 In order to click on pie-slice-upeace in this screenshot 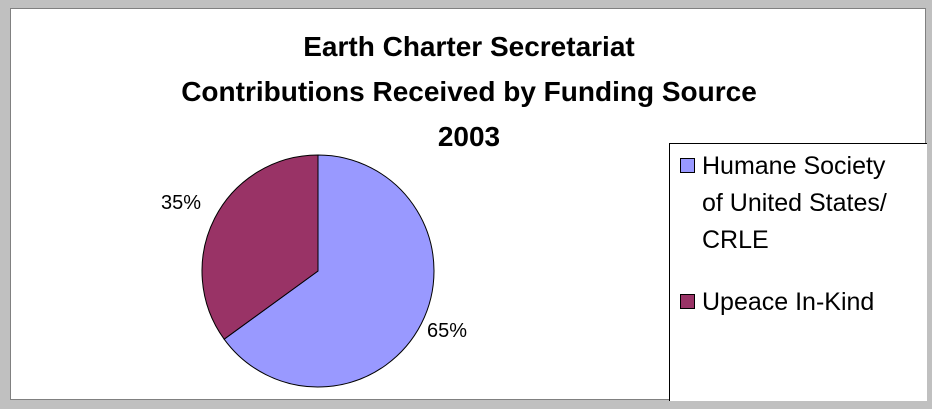, I will do `click(260, 247)`.